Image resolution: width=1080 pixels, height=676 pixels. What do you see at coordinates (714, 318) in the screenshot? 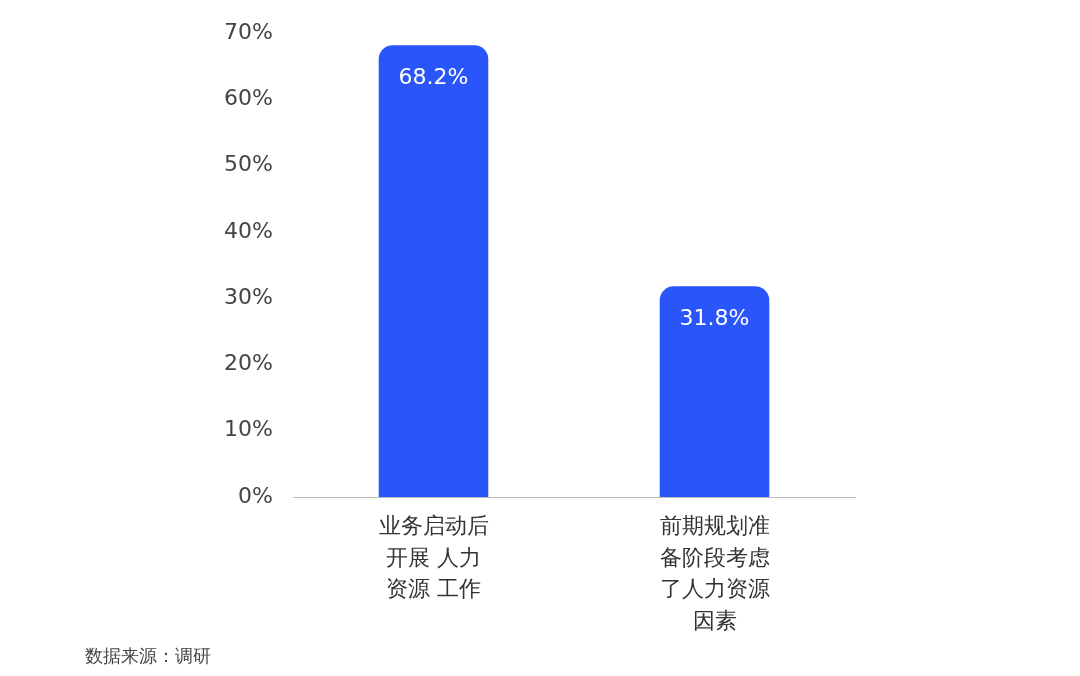
I see `data-label: 31.8%` at bounding box center [714, 318].